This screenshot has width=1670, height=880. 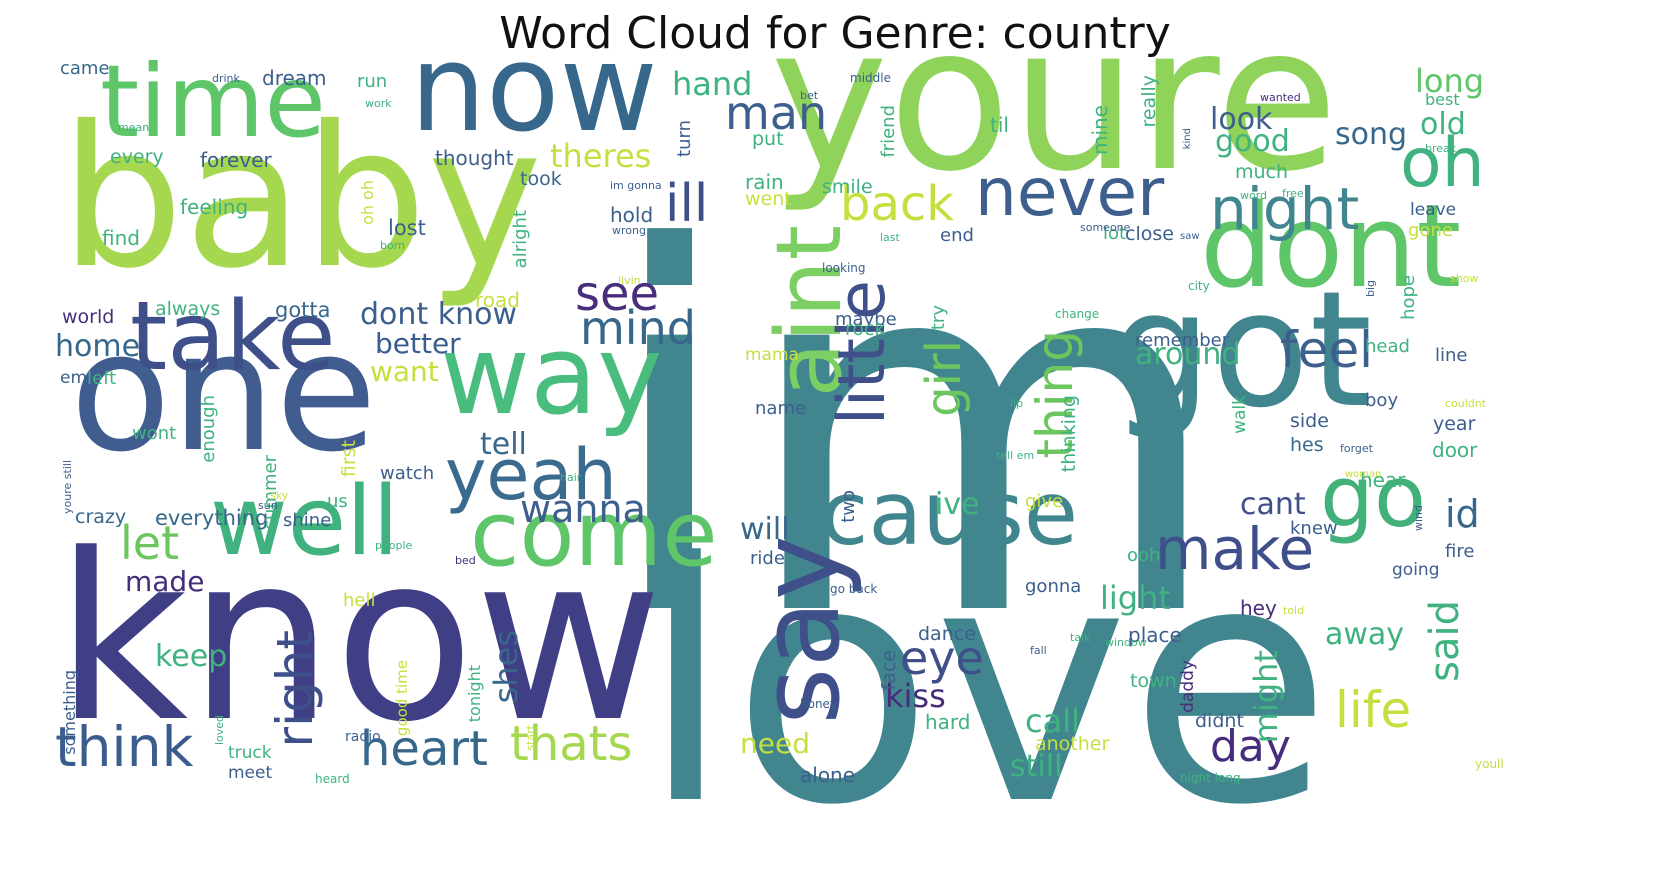 What do you see at coordinates (1017, 403) in the screenshot?
I see `word-lip: lip` at bounding box center [1017, 403].